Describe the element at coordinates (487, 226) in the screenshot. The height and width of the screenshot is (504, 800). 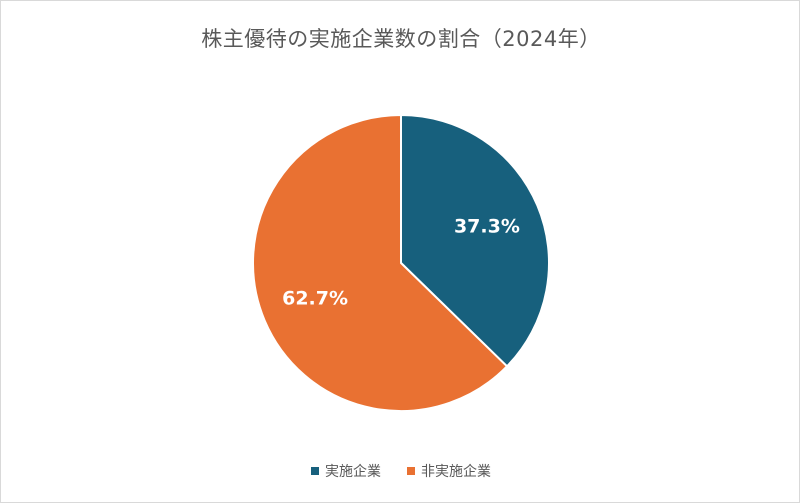
I see `pie-label-implementing: 37.3%` at that location.